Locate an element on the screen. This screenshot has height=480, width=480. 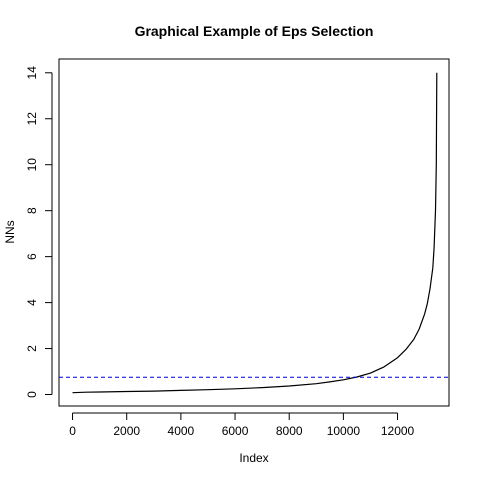
chart-title: Graphical Example of Eps Selection is located at coordinates (254, 31).